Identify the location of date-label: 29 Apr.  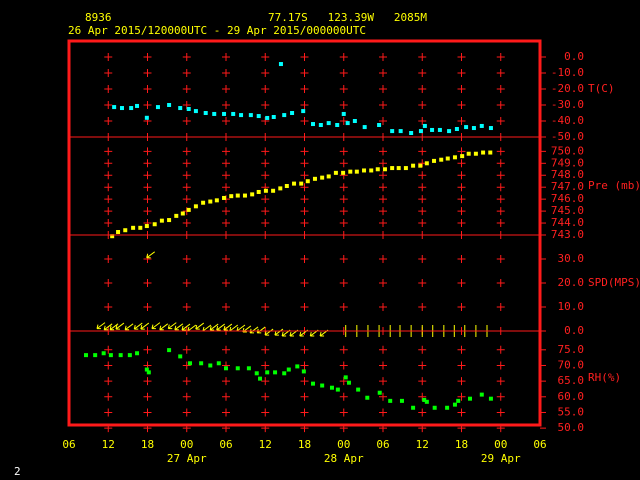
(501, 458).